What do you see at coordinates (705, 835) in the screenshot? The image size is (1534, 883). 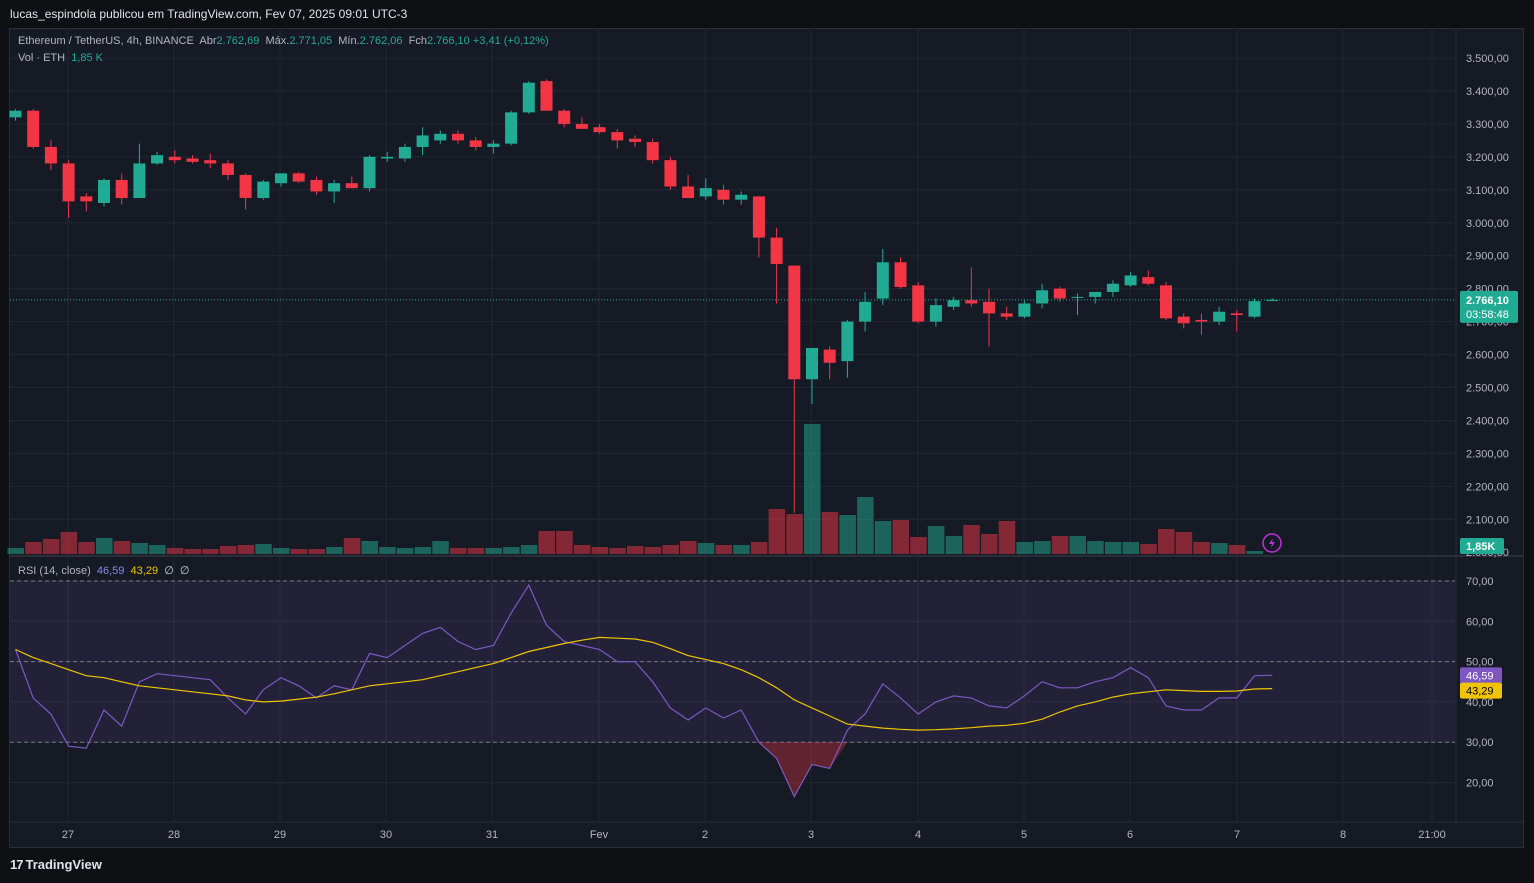 I see `time-tick-label: 2` at bounding box center [705, 835].